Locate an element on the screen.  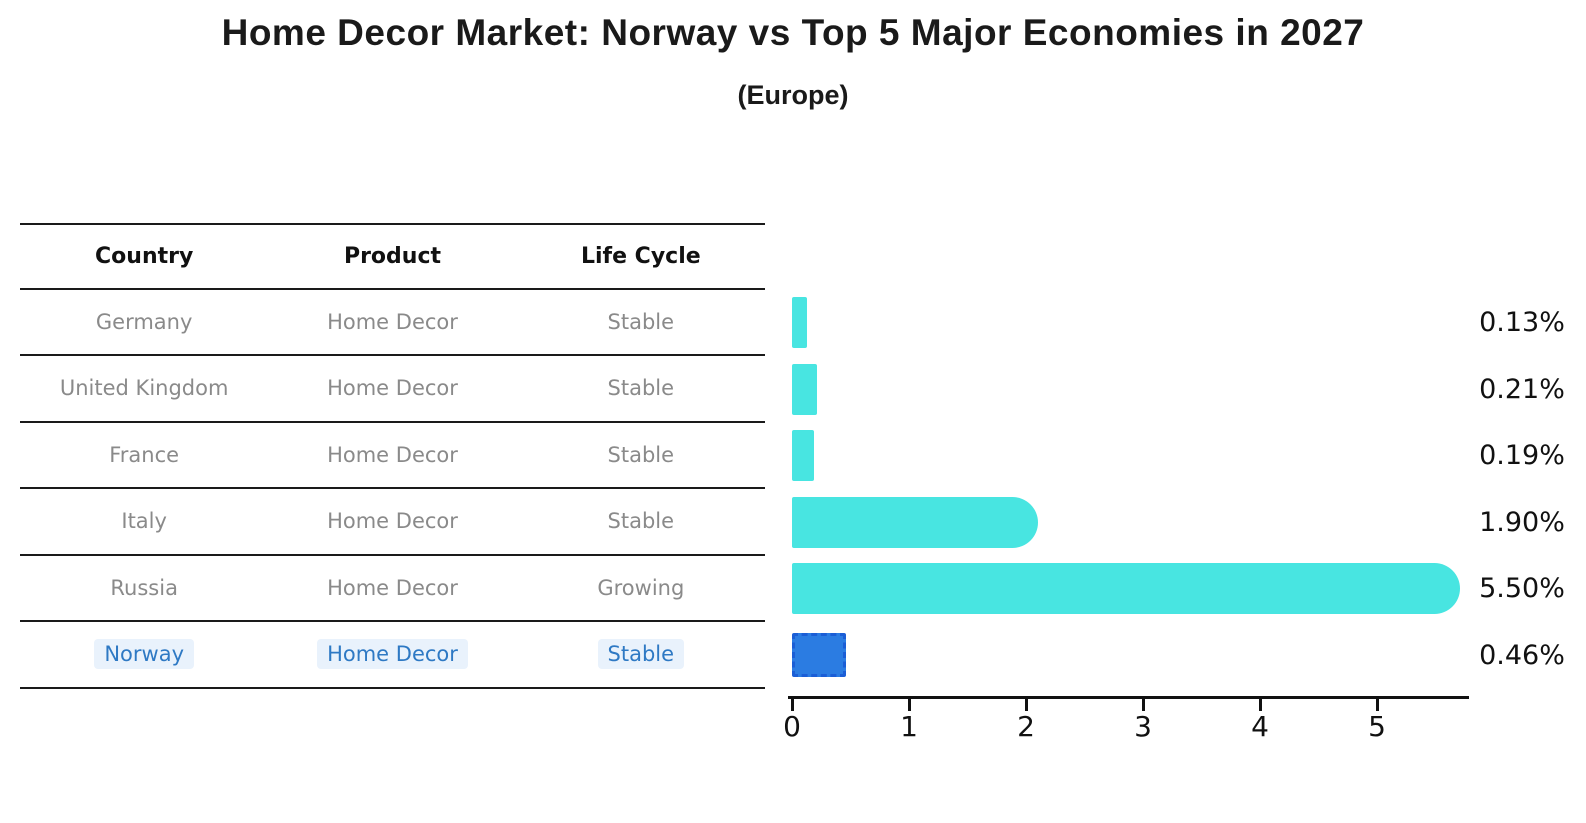
bar-united-kingdom is located at coordinates (804, 389).